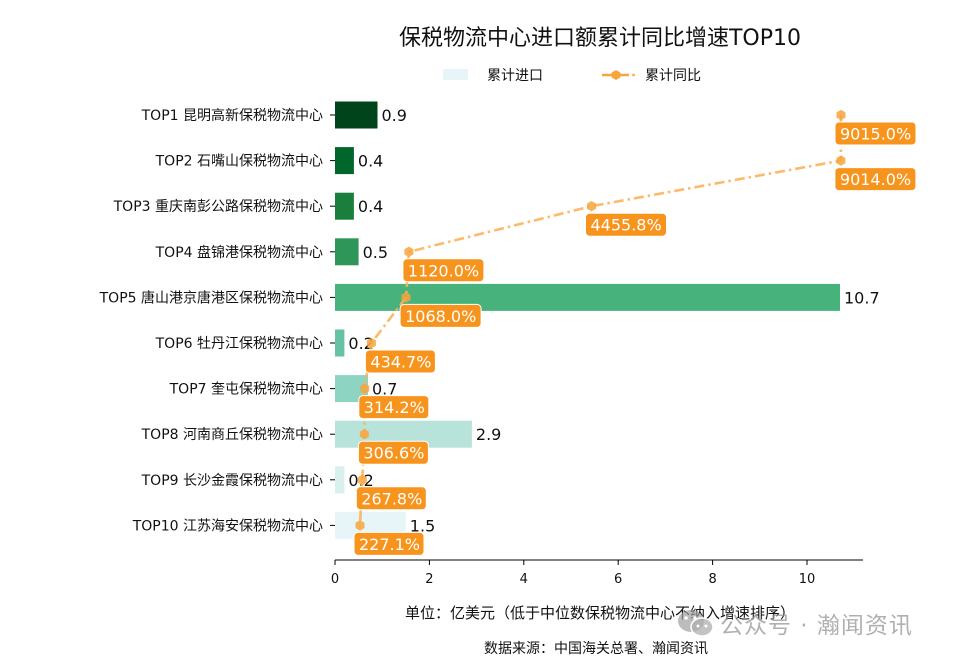 The width and height of the screenshot is (960, 660). I want to click on category-label: TOP3 重庆南彭公路保税物流中心, so click(218, 207).